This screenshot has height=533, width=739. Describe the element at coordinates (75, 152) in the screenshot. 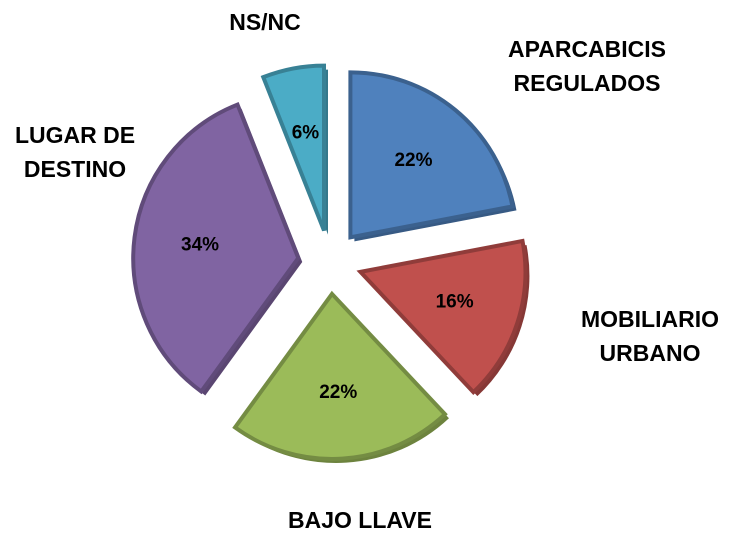

I see `category-label: LUGAR DE DESTINO` at that location.